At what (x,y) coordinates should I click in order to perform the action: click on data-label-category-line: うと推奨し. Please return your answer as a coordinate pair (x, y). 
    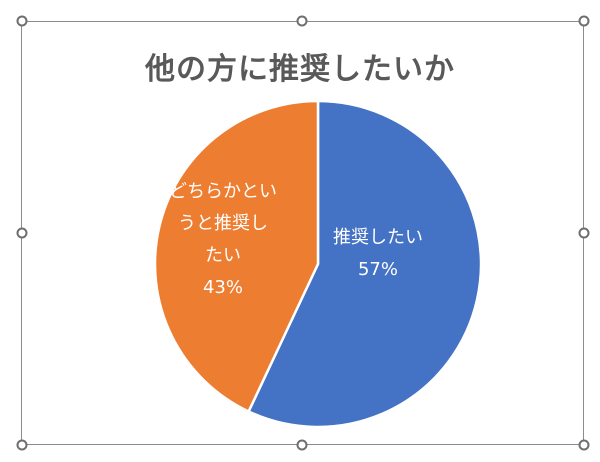
    Looking at the image, I should click on (223, 223).